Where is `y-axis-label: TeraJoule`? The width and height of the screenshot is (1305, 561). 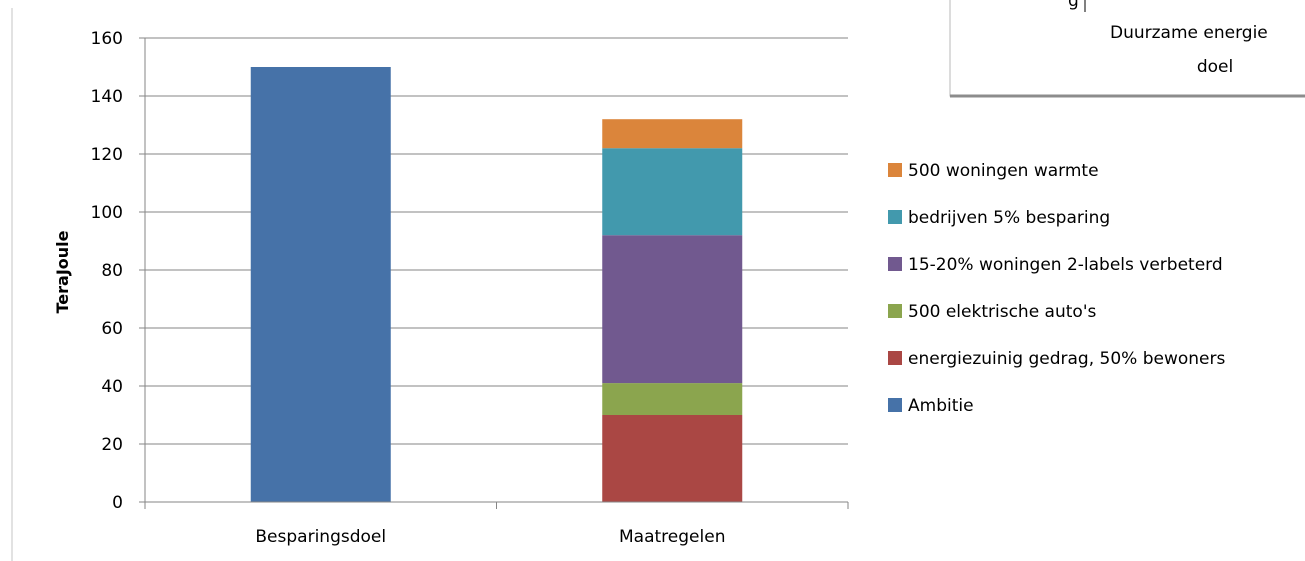 y-axis-label: TeraJoule is located at coordinates (62, 271).